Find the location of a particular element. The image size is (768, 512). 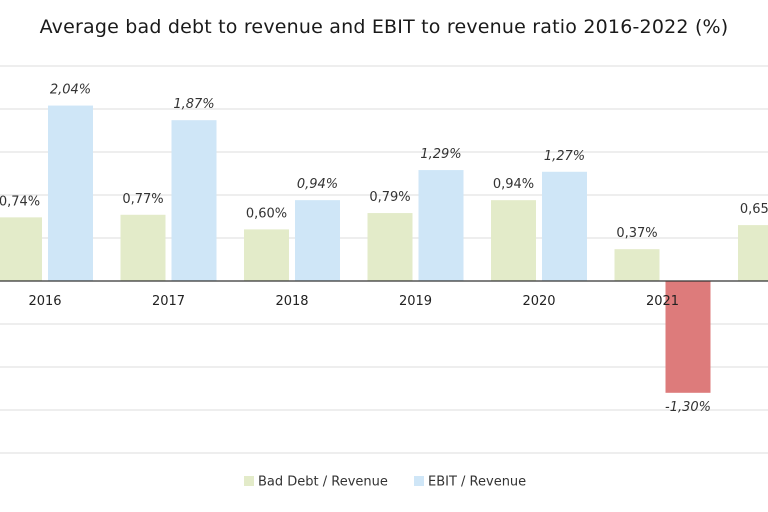

label-bad-debt-2022: 0,65% is located at coordinates (754, 209).